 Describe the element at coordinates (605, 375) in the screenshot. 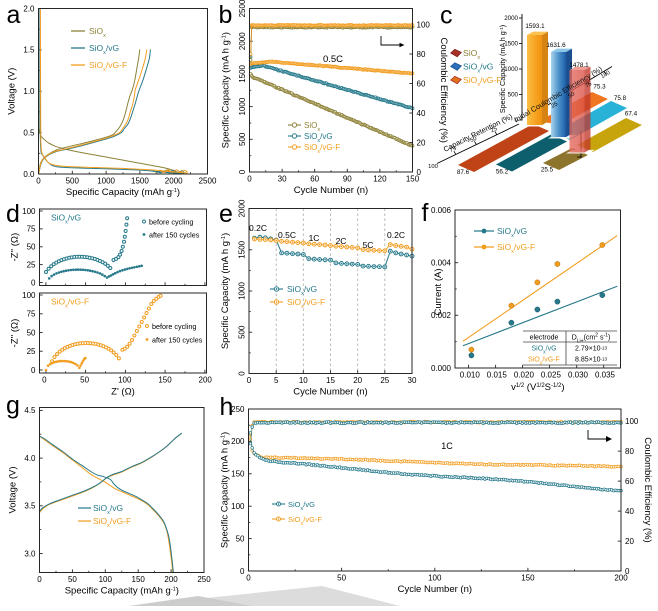

I see `svg-text: 0.035` at that location.